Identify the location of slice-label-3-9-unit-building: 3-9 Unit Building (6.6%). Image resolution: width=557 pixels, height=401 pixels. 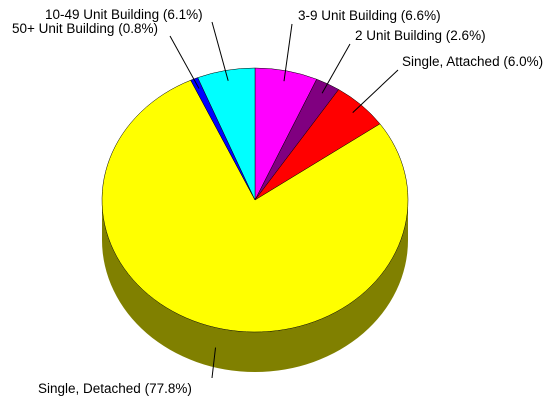
(369, 15).